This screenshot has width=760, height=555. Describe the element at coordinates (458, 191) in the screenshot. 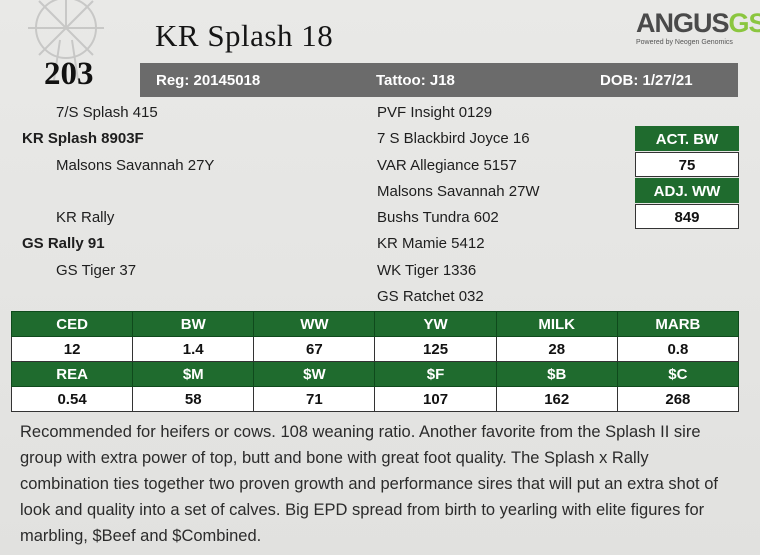

I see `pedigree-ancestor: Malsons Savannah 27W` at that location.